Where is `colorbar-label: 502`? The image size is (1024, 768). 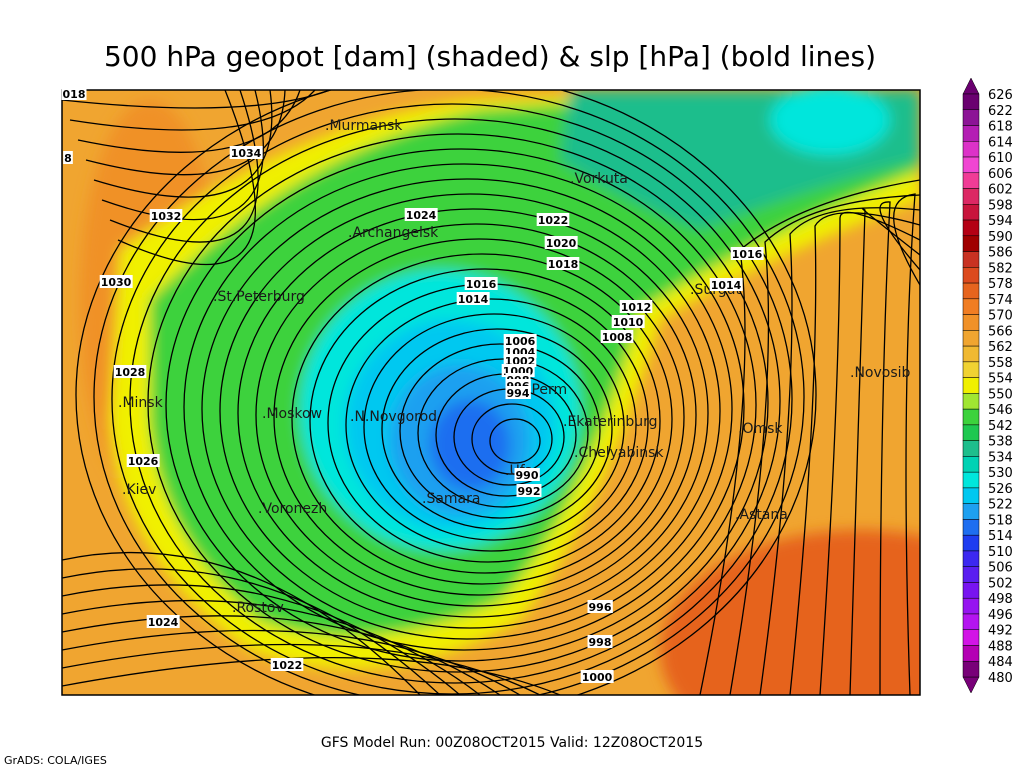
colorbar-label: 502 is located at coordinates (1000, 583).